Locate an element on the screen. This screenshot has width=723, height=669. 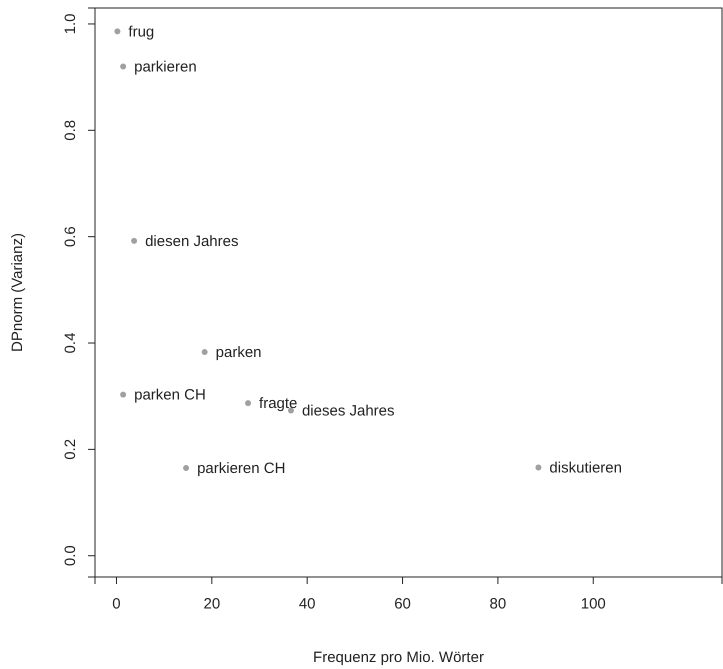
annotation: parken is located at coordinates (239, 353).